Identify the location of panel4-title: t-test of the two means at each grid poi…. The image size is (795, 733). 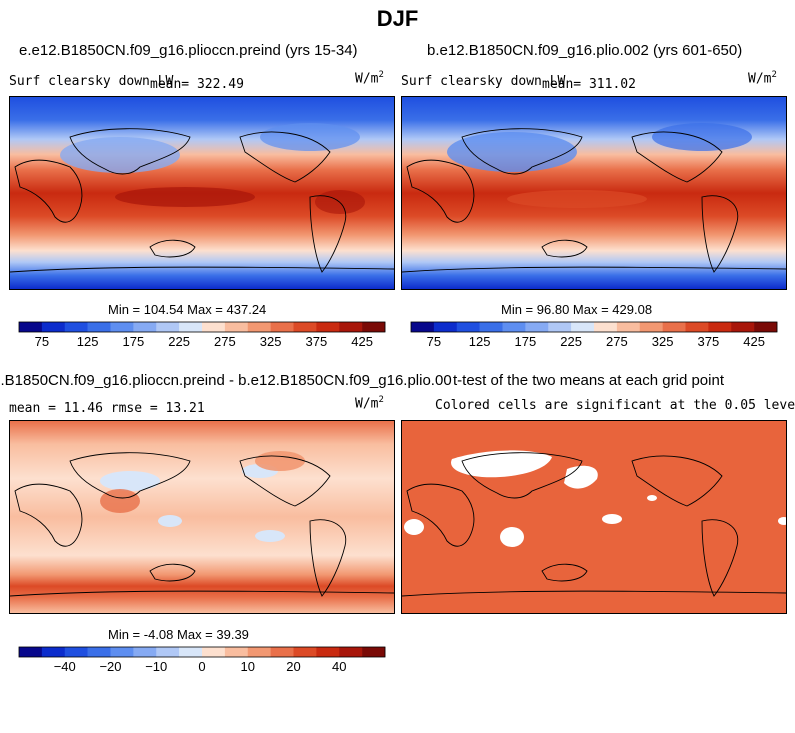
(588, 380).